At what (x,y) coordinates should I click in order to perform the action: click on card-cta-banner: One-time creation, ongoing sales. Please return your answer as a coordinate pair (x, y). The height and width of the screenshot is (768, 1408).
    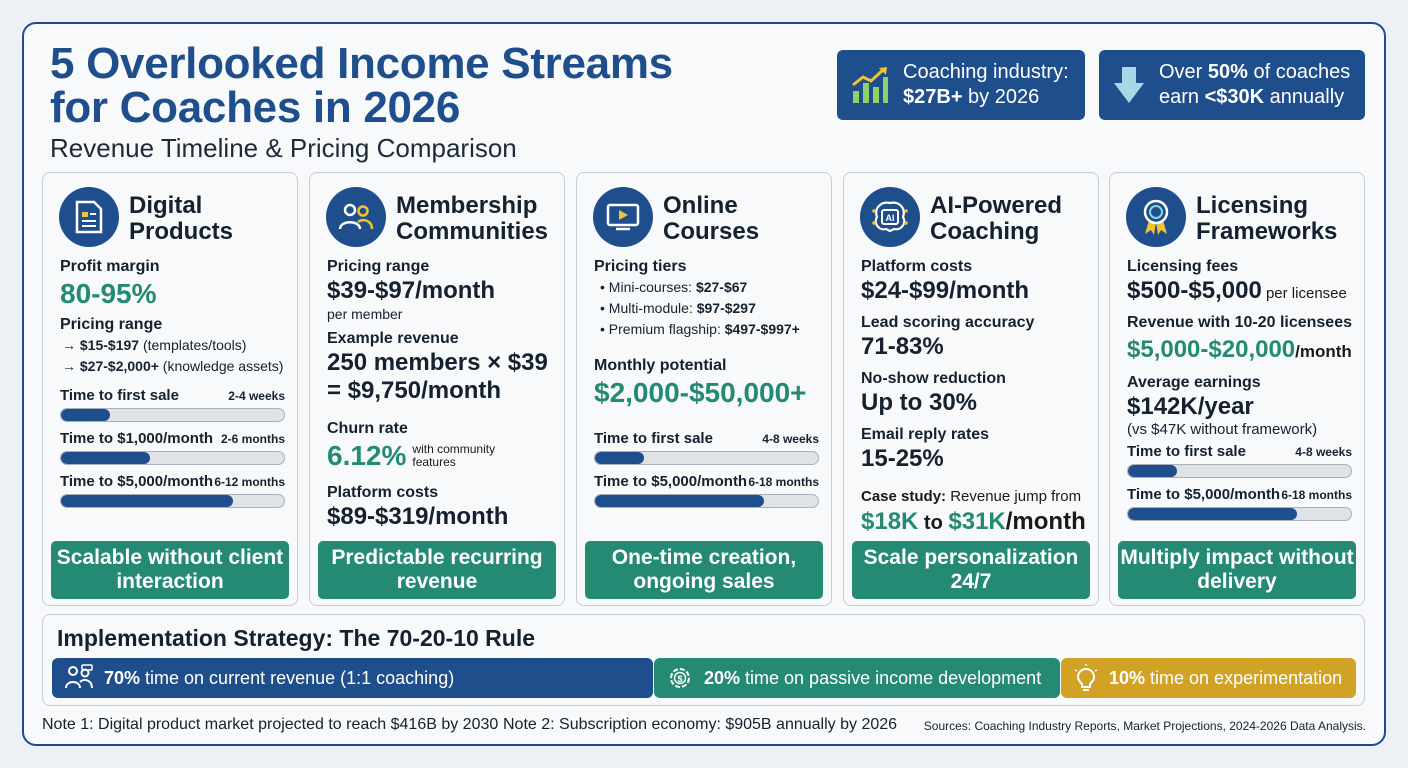
    Looking at the image, I should click on (704, 570).